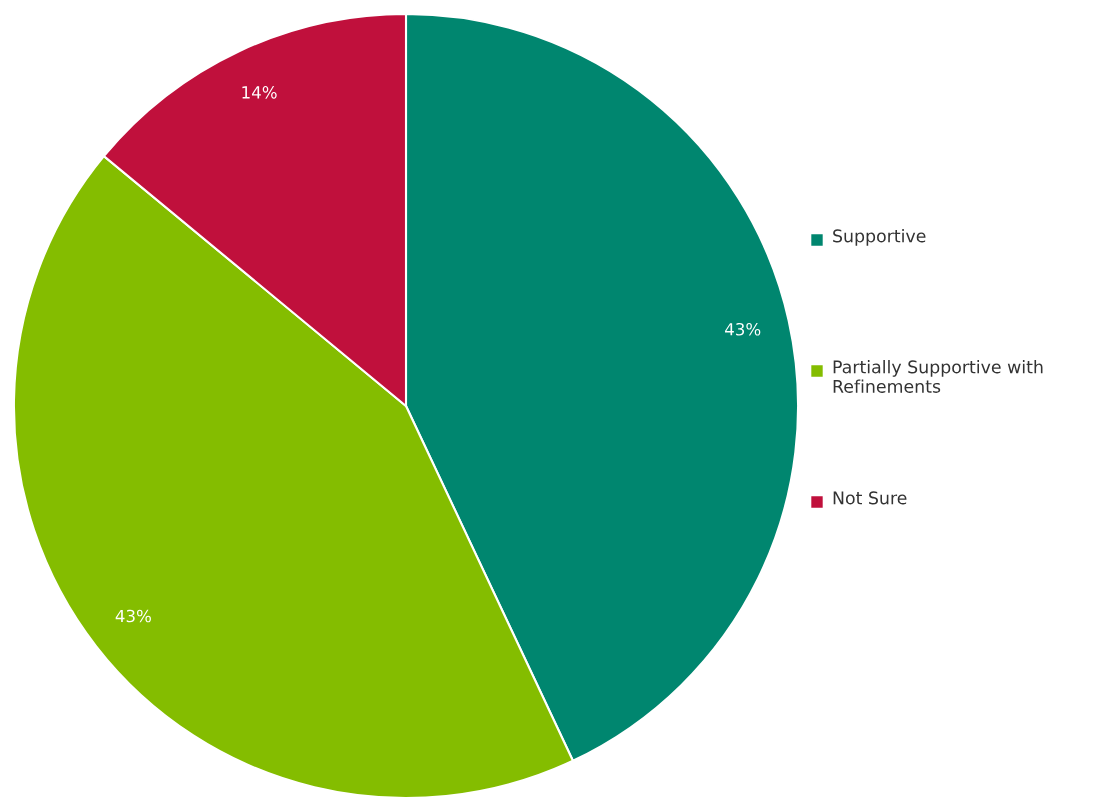 The image size is (1106, 802). What do you see at coordinates (879, 237) in the screenshot?
I see `legend-label: Supportive` at bounding box center [879, 237].